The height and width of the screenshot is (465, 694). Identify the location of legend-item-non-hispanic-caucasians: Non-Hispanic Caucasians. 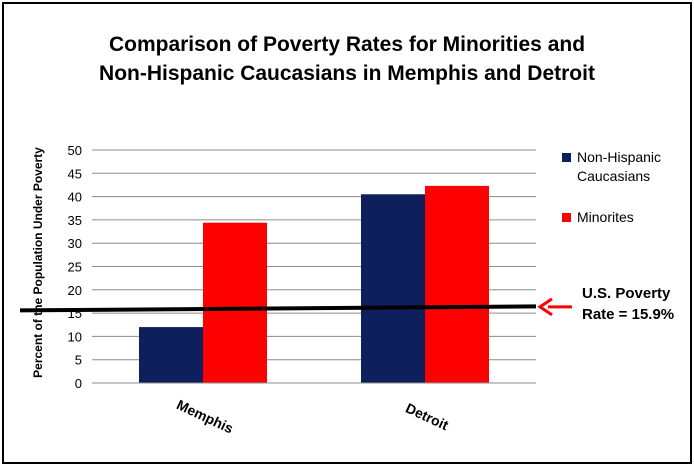
(628, 167).